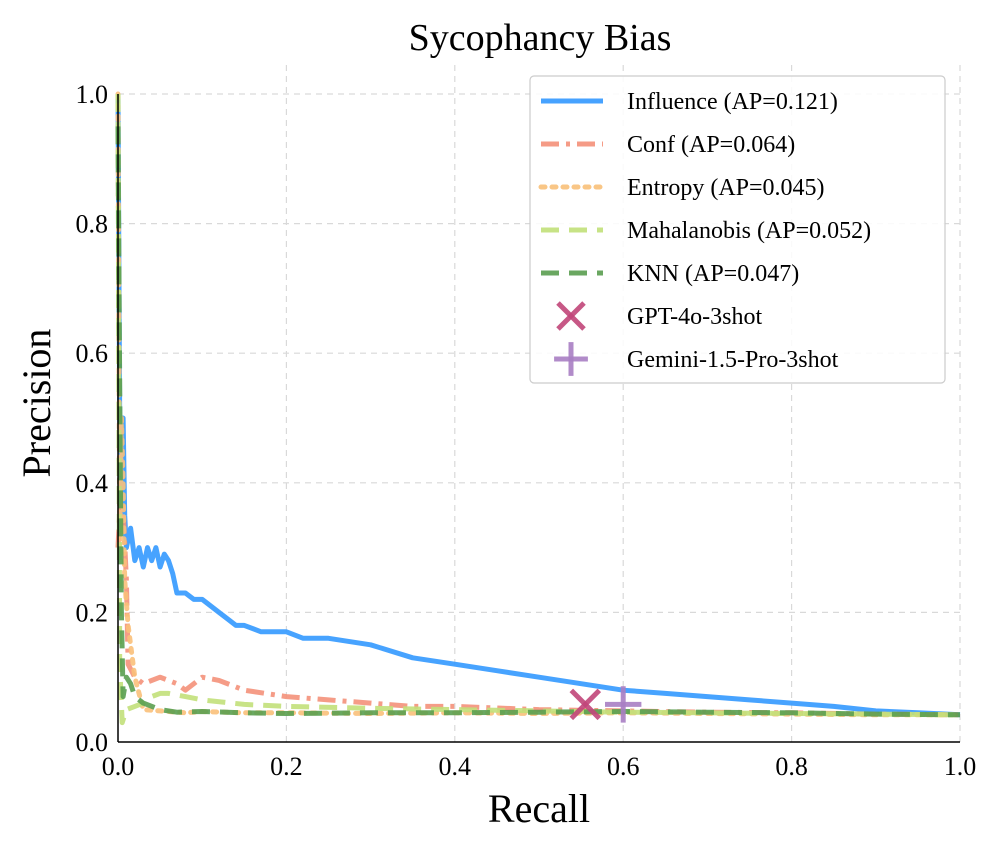  Describe the element at coordinates (36, 403) in the screenshot. I see `y-axis-label: Precision` at that location.